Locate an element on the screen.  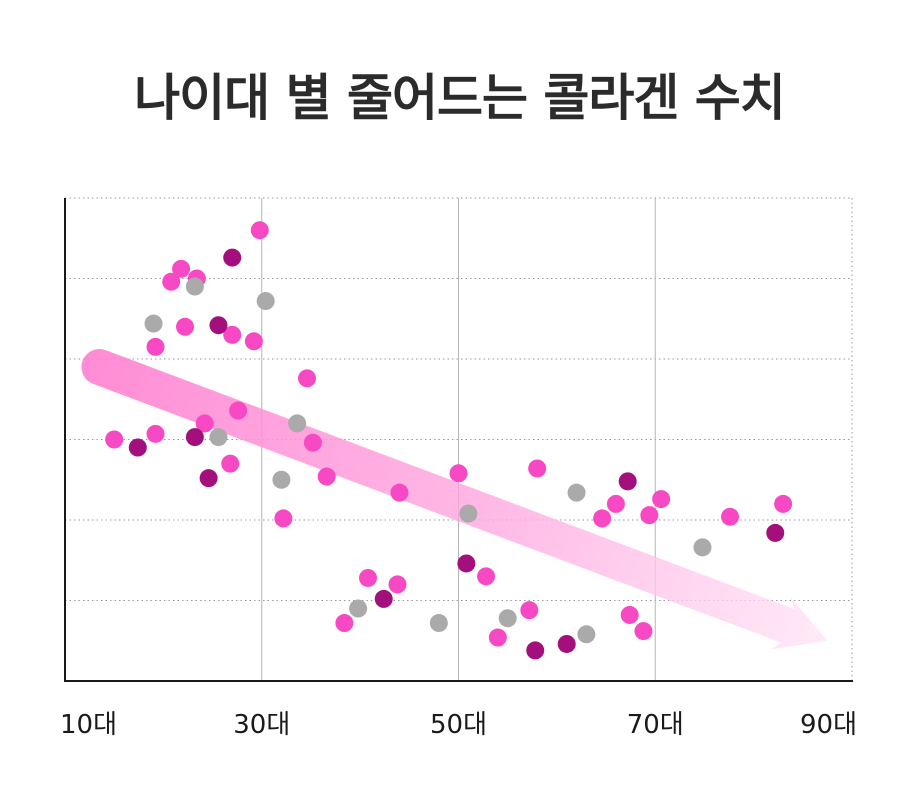
x-tick-labels: 10대 30대 50대 70대 90대 is located at coordinates (458, 725).